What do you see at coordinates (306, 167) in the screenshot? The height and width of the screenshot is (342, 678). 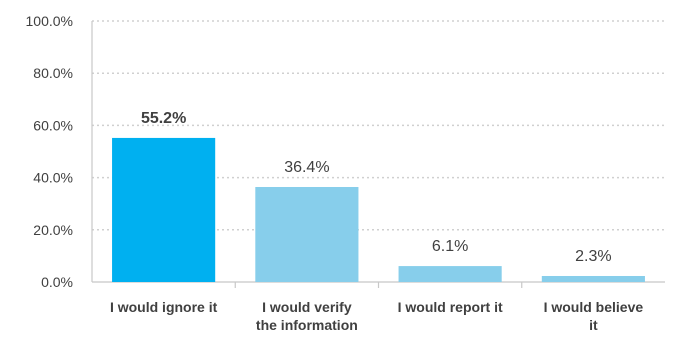 I see `bar-data-label: 36.4%` at bounding box center [306, 167].